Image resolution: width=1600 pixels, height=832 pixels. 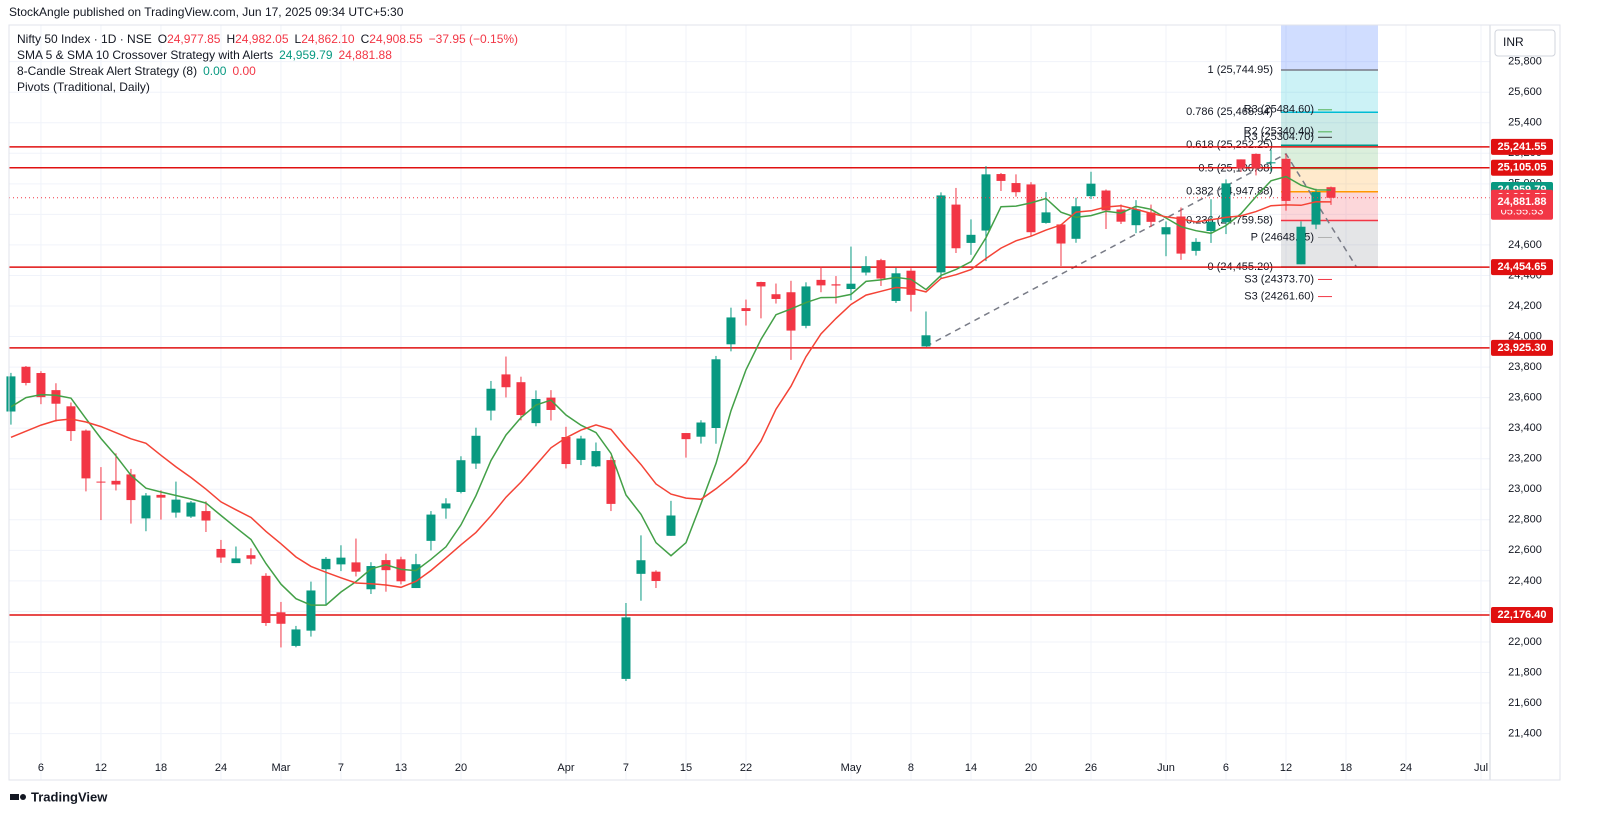 I want to click on y-tick-label: 23,000, so click(x=1525, y=489).